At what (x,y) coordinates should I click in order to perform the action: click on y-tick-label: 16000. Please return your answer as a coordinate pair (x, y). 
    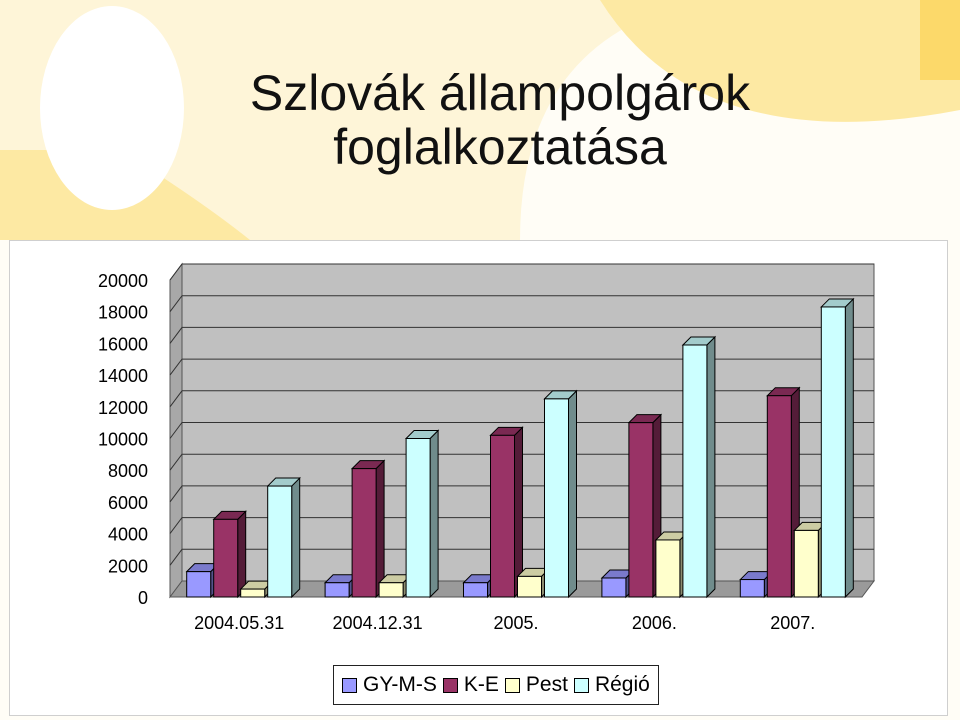
    Looking at the image, I should click on (123, 344).